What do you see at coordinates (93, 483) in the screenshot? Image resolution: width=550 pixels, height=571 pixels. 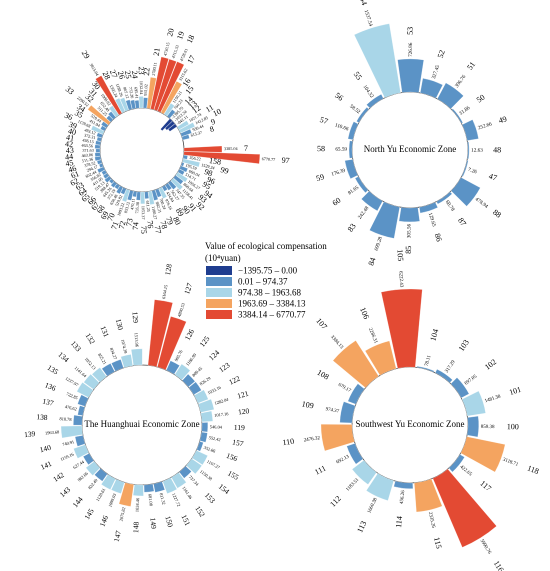 I see `value-label-144: 822.49` at bounding box center [93, 483].